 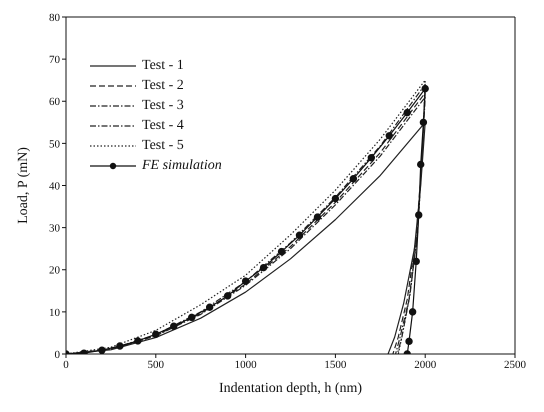 I want to click on legend-label: FE simulation, so click(x=182, y=166).